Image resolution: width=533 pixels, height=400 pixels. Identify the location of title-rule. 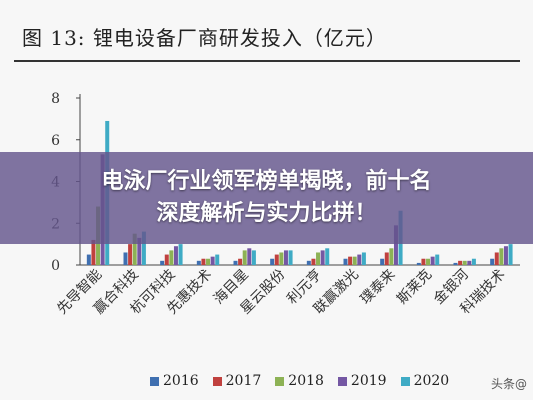
(267, 61).